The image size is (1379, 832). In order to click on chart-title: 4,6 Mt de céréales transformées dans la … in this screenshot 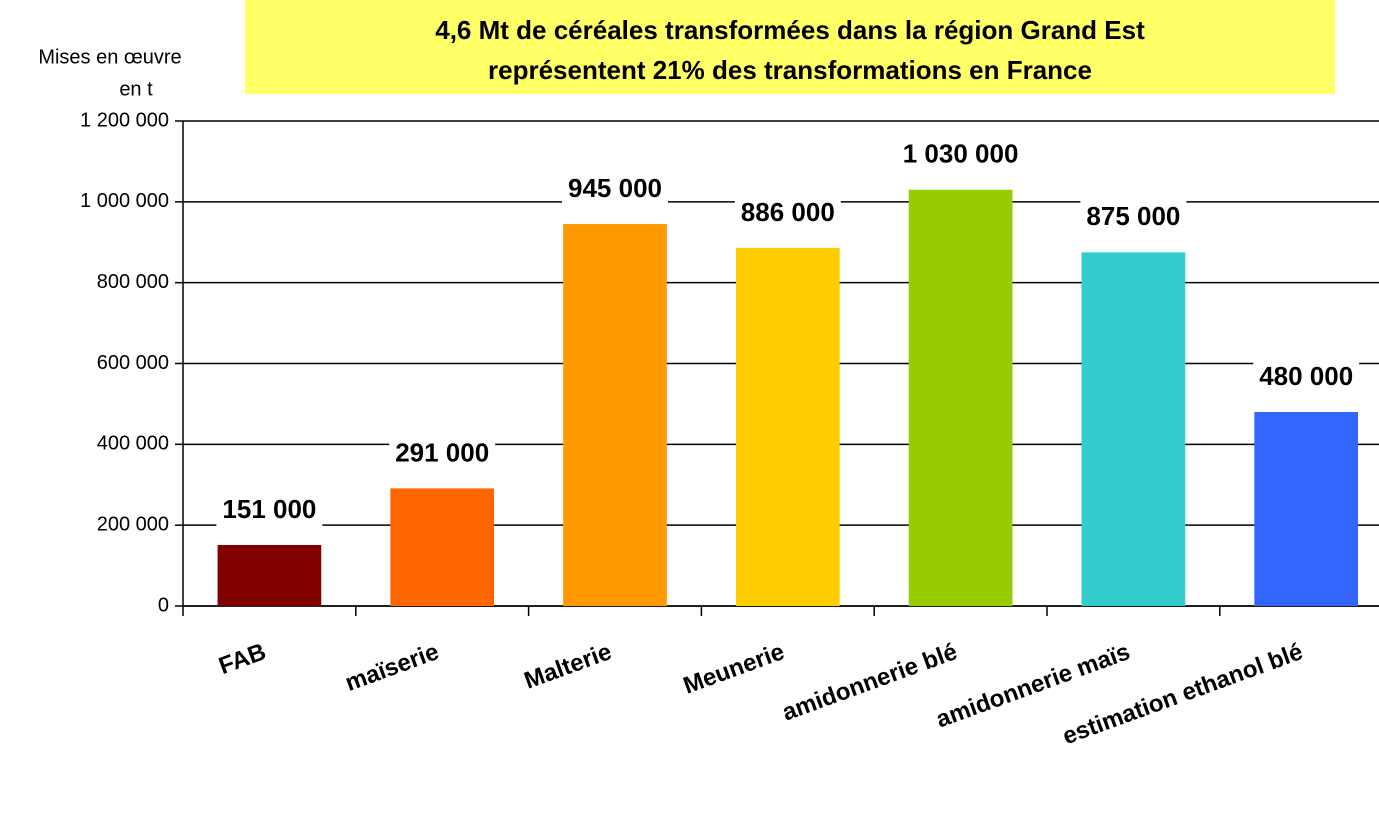, I will do `click(790, 30)`.